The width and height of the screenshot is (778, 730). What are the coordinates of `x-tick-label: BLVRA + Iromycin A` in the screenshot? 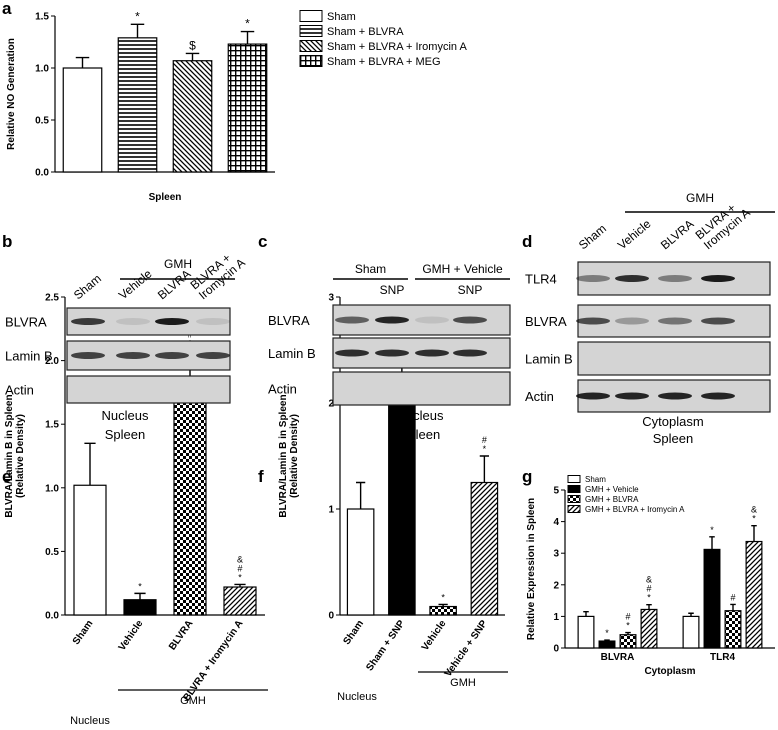 It's located at (213, 660).